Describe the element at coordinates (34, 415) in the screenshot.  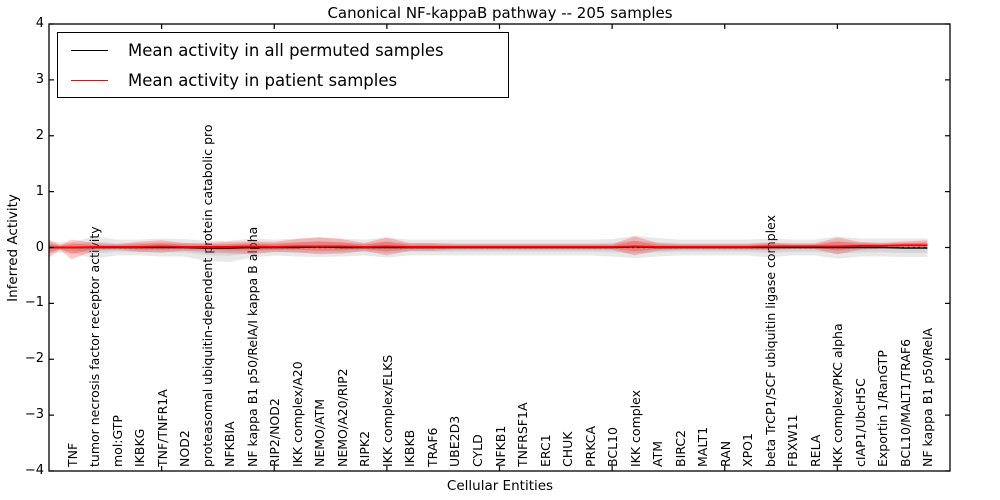
I see `y-tick-label: −3` at that location.